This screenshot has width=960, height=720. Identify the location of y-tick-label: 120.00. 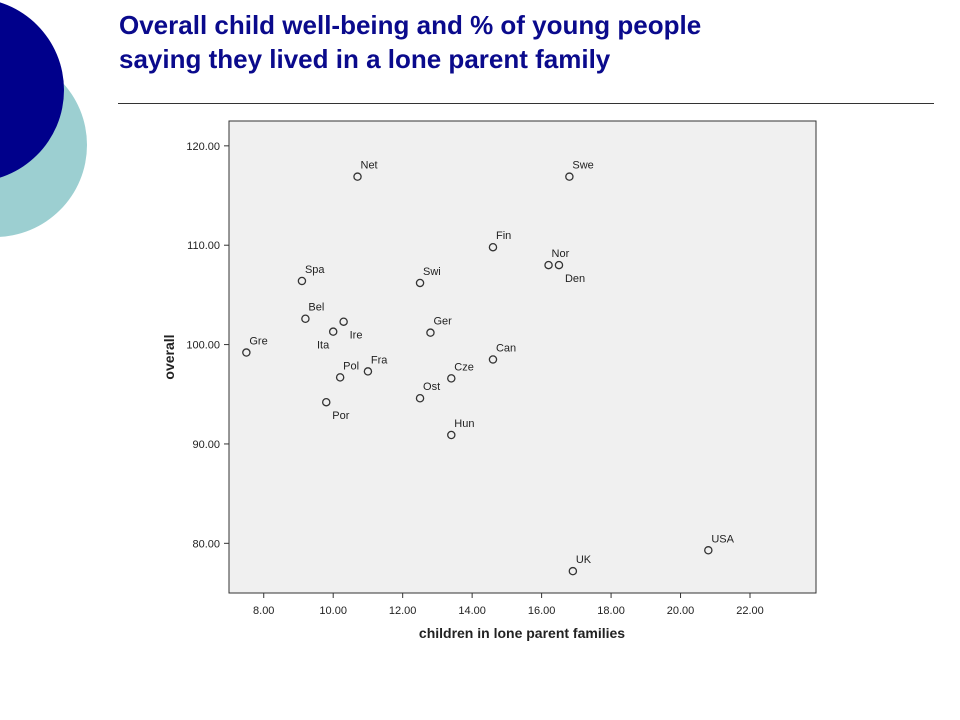
(203, 147).